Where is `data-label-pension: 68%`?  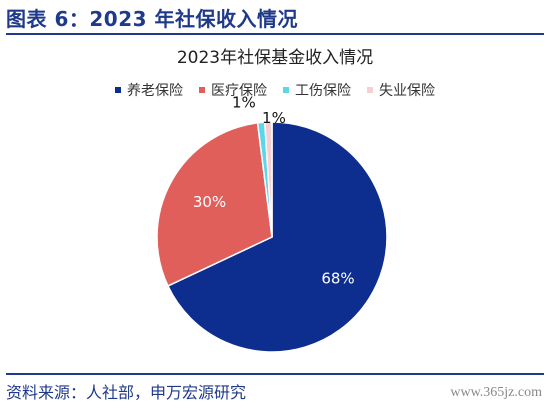 data-label-pension: 68% is located at coordinates (337, 278).